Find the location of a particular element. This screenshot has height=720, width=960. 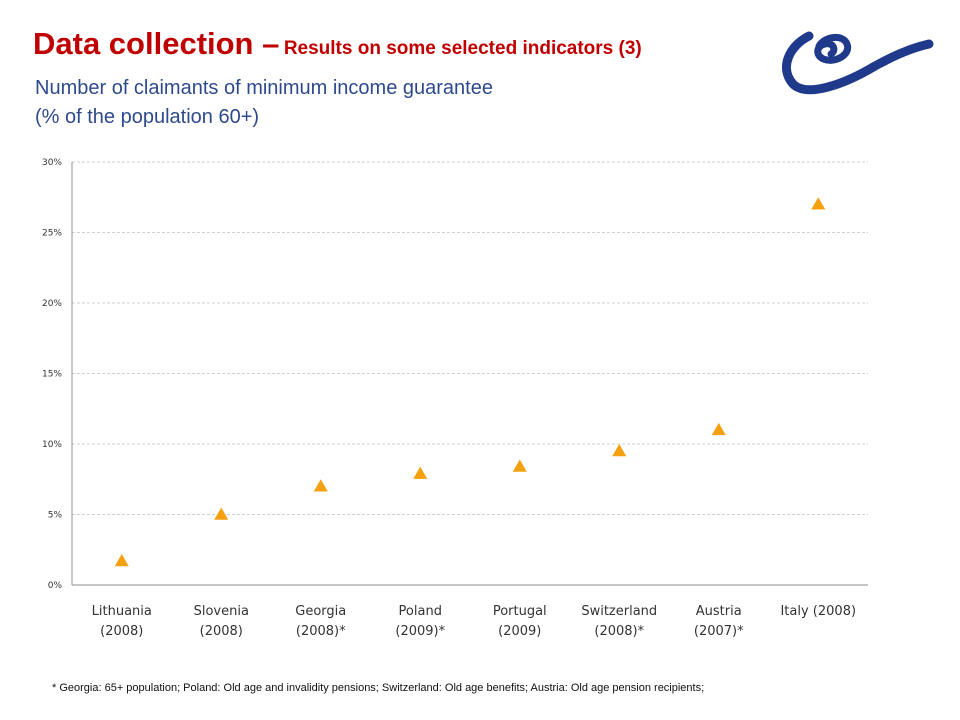

x-category-label-line: Portugal is located at coordinates (520, 611).